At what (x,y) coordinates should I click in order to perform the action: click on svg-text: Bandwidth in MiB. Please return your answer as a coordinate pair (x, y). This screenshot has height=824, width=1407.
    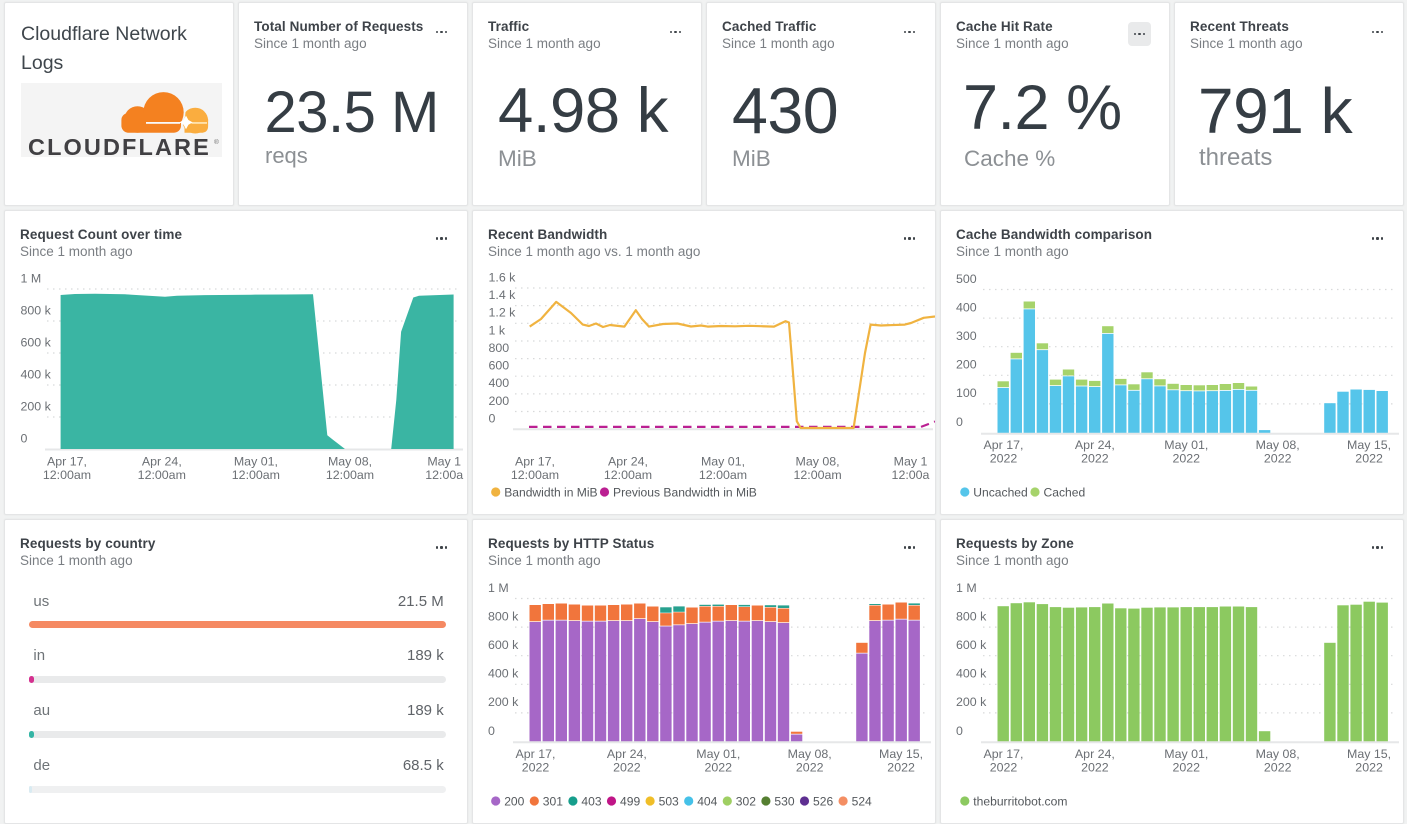
    Looking at the image, I should click on (550, 493).